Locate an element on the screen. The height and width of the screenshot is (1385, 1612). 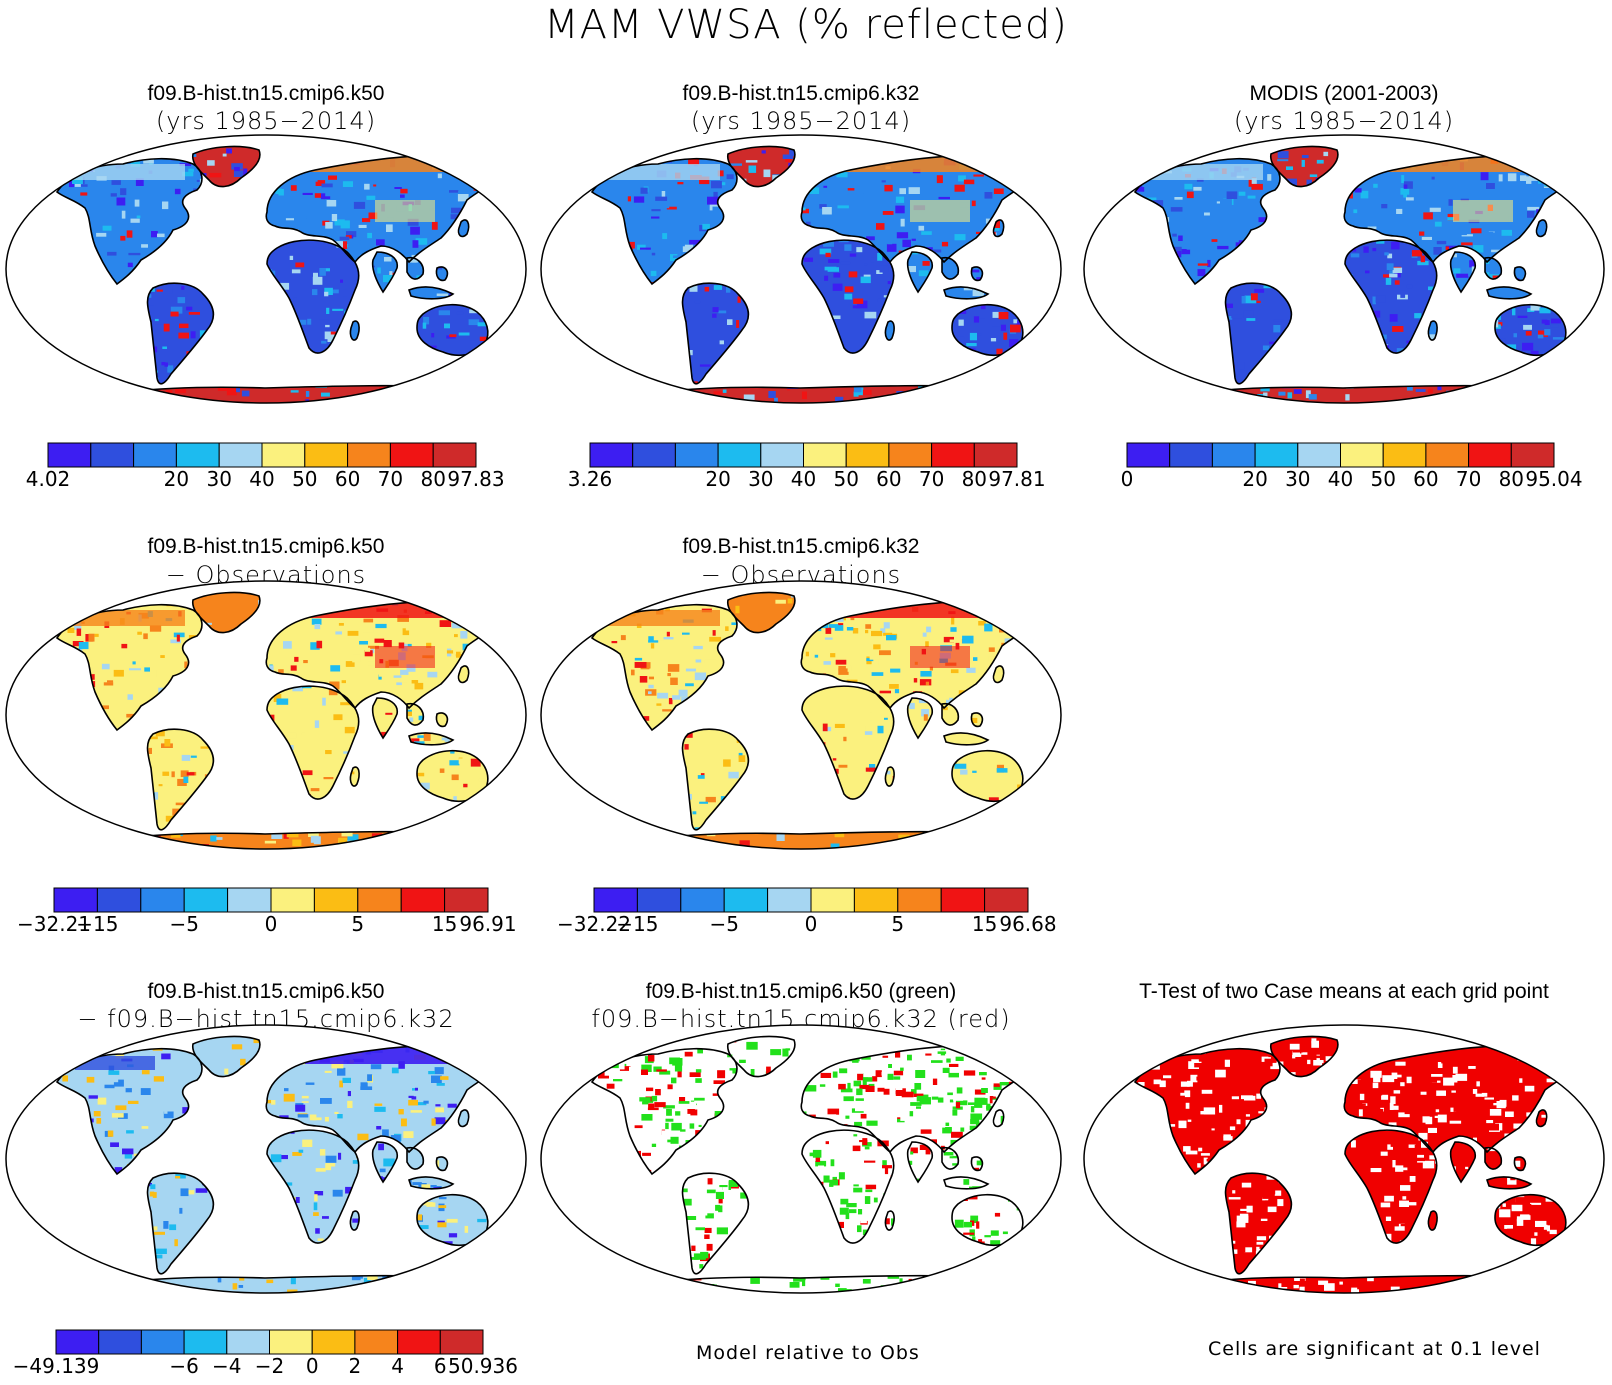
colorbar-tick-label: 4 is located at coordinates (397, 1366).